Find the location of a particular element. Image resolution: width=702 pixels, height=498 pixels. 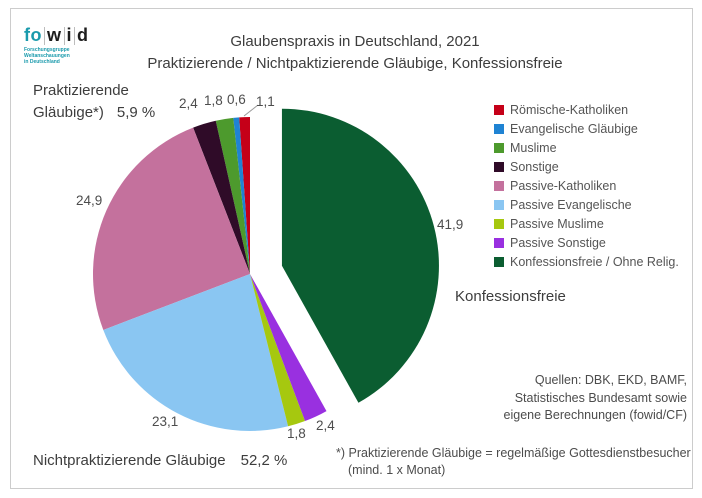

legend-label: Muslime is located at coordinates (533, 147).